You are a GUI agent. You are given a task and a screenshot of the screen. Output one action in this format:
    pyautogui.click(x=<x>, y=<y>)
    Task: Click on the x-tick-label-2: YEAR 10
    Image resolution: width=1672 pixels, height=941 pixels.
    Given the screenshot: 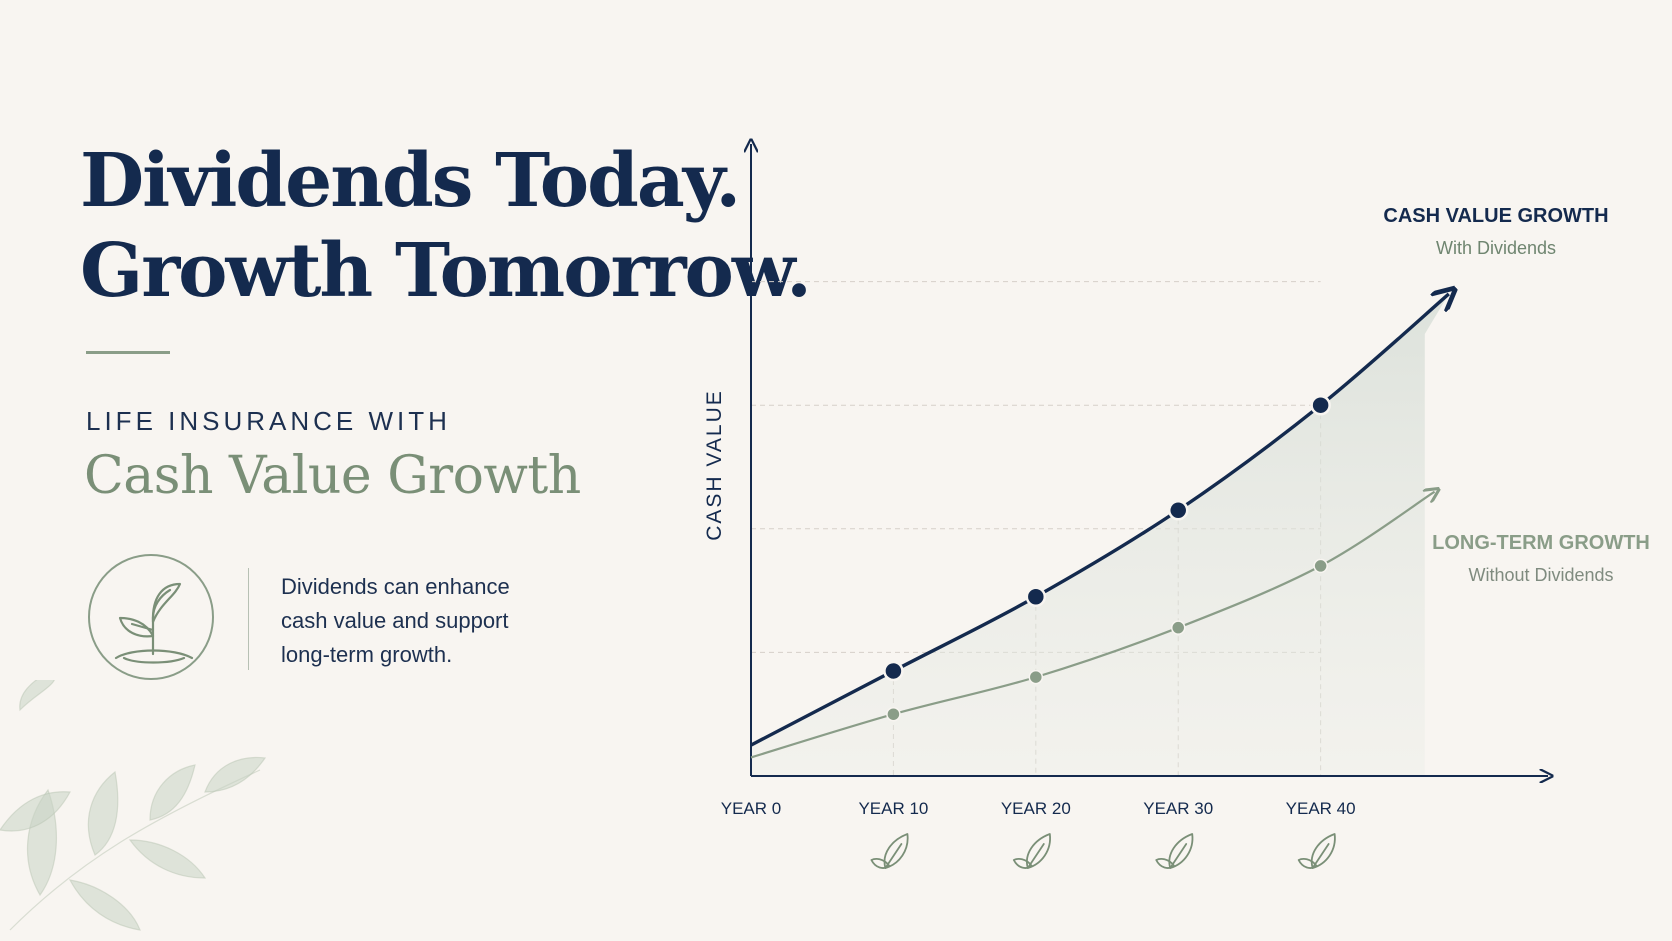 What is the action you would take?
    pyautogui.click(x=893, y=808)
    